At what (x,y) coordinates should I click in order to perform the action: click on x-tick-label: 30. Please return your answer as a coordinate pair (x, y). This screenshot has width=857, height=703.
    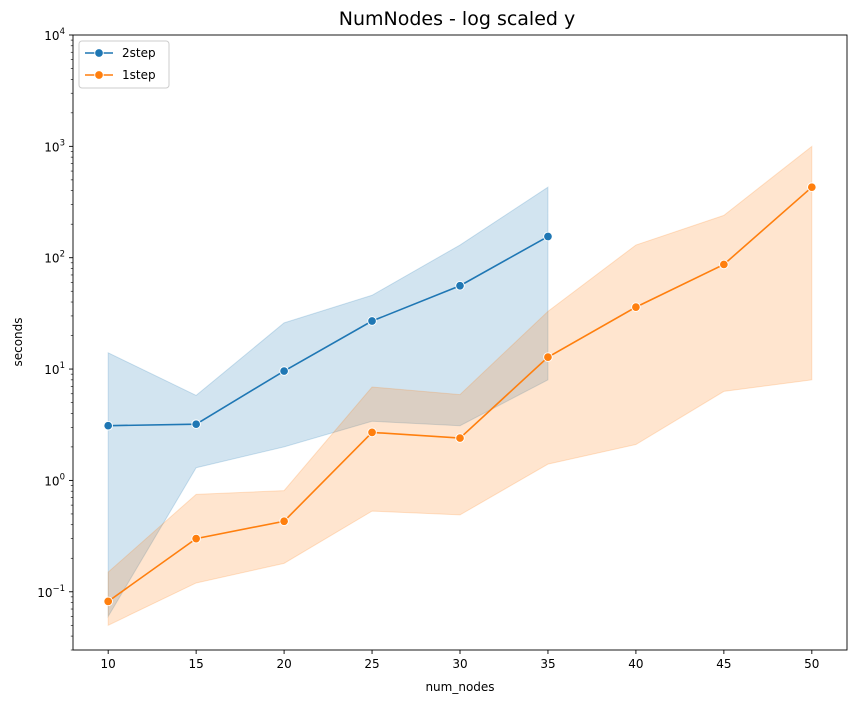
    Looking at the image, I should click on (459, 664).